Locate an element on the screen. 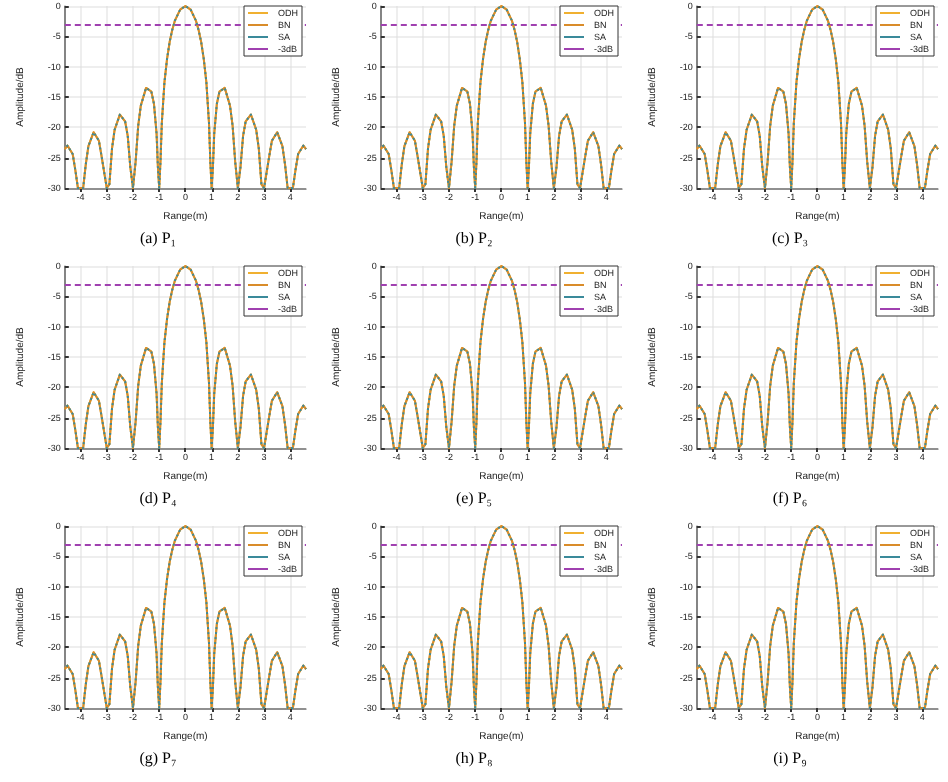  text: (f) P₆ is located at coordinates (790, 498).